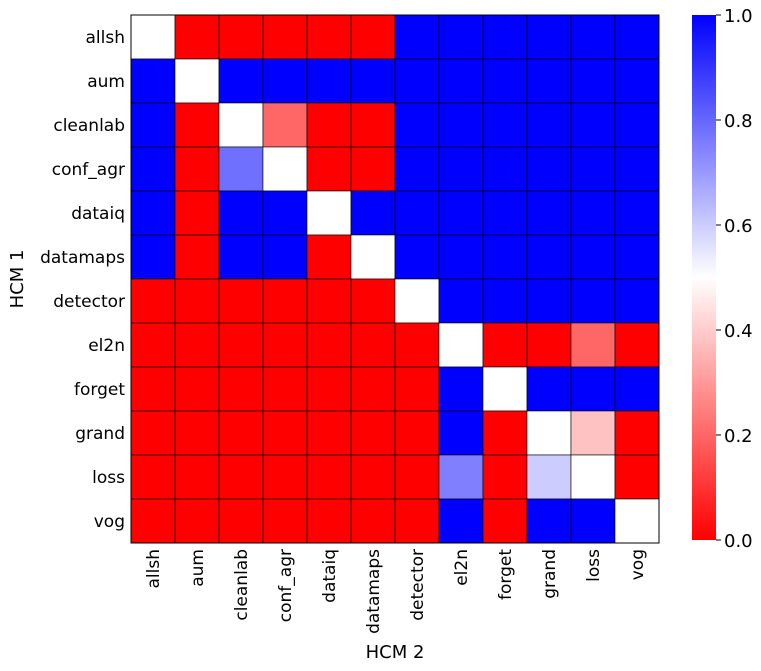 This screenshot has height=671, width=761. I want to click on heatmap-cell-loss-datamaps, so click(373, 477).